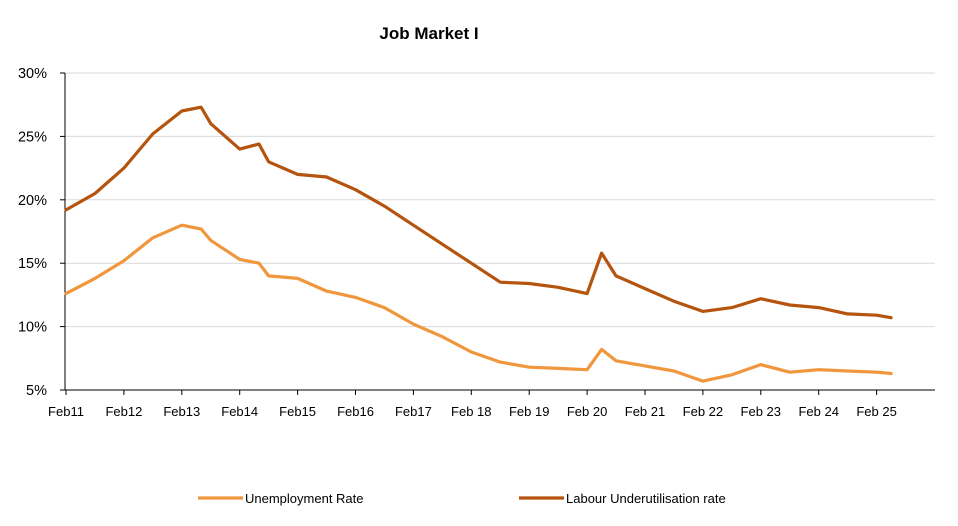 This screenshot has height=526, width=958. What do you see at coordinates (646, 498) in the screenshot?
I see `legend-label: Labour Underutilisation rate` at bounding box center [646, 498].